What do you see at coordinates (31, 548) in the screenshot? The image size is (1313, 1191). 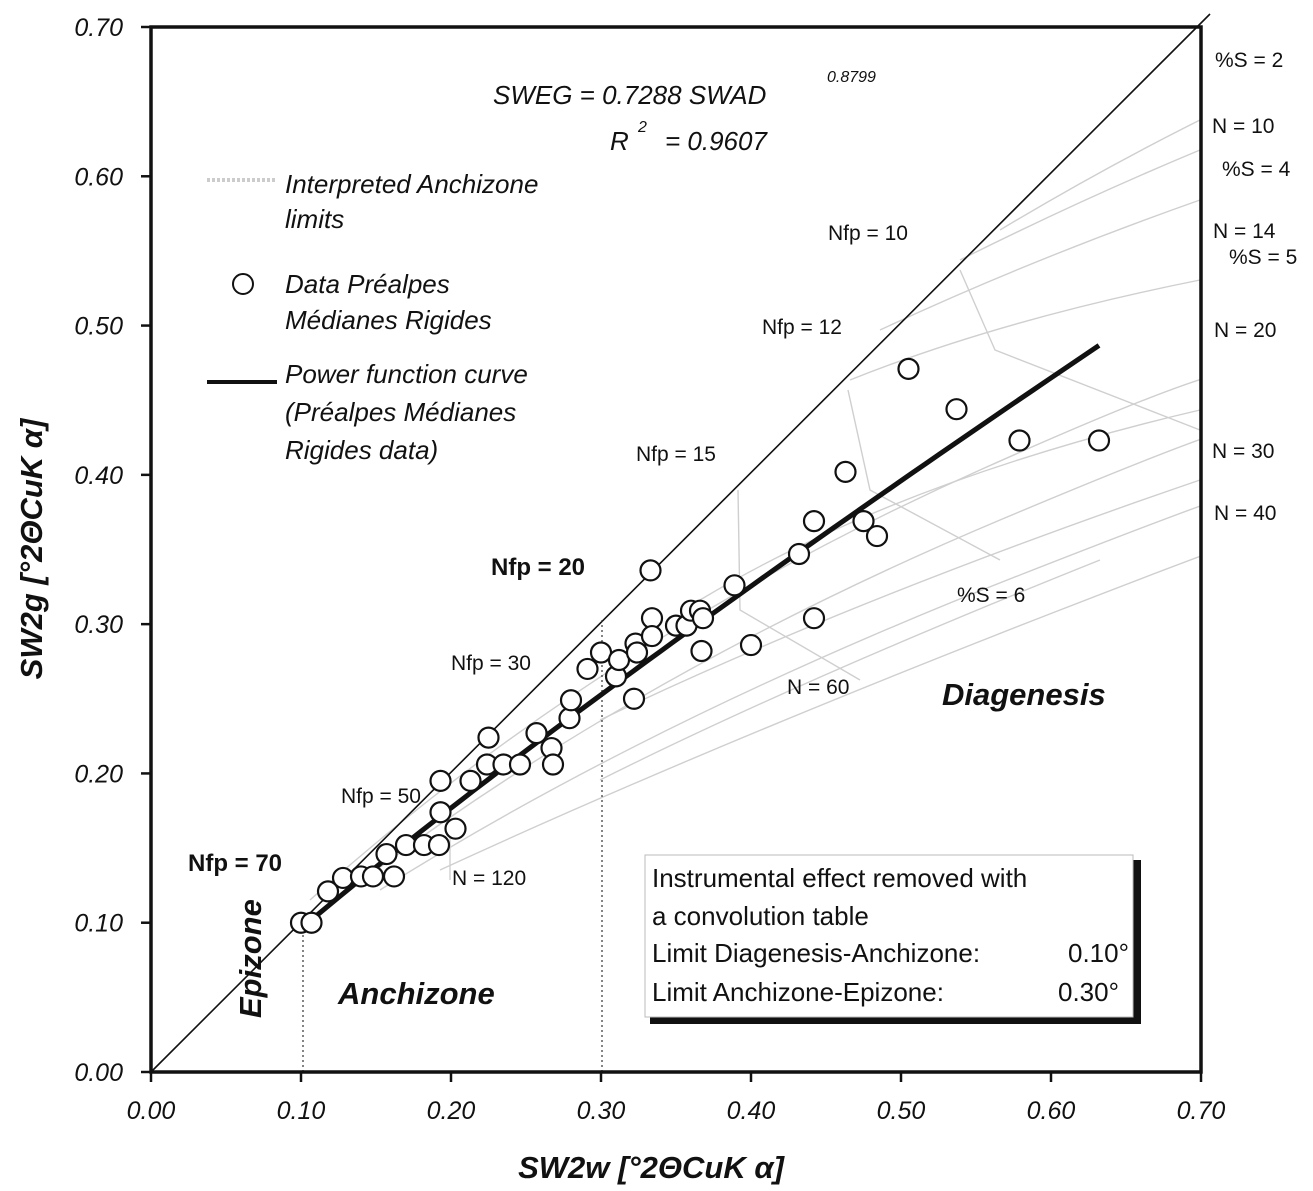 I see `y-axis-title: SW2g [°2ΘCuK α]` at bounding box center [31, 548].